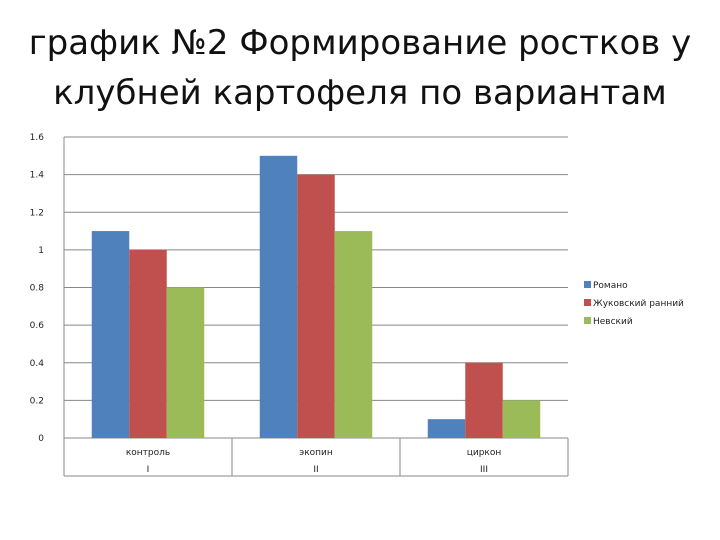 The width and height of the screenshot is (720, 540). Describe the element at coordinates (41, 251) in the screenshot. I see `y-tick-label: 1` at that location.